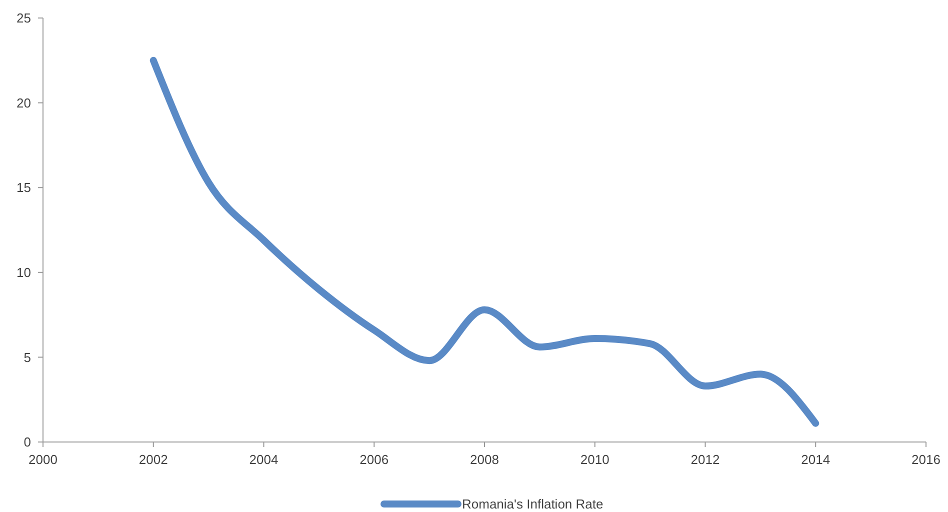 This screenshot has height=512, width=948. What do you see at coordinates (484, 459) in the screenshot?
I see `x-tick-label: 2008` at bounding box center [484, 459].